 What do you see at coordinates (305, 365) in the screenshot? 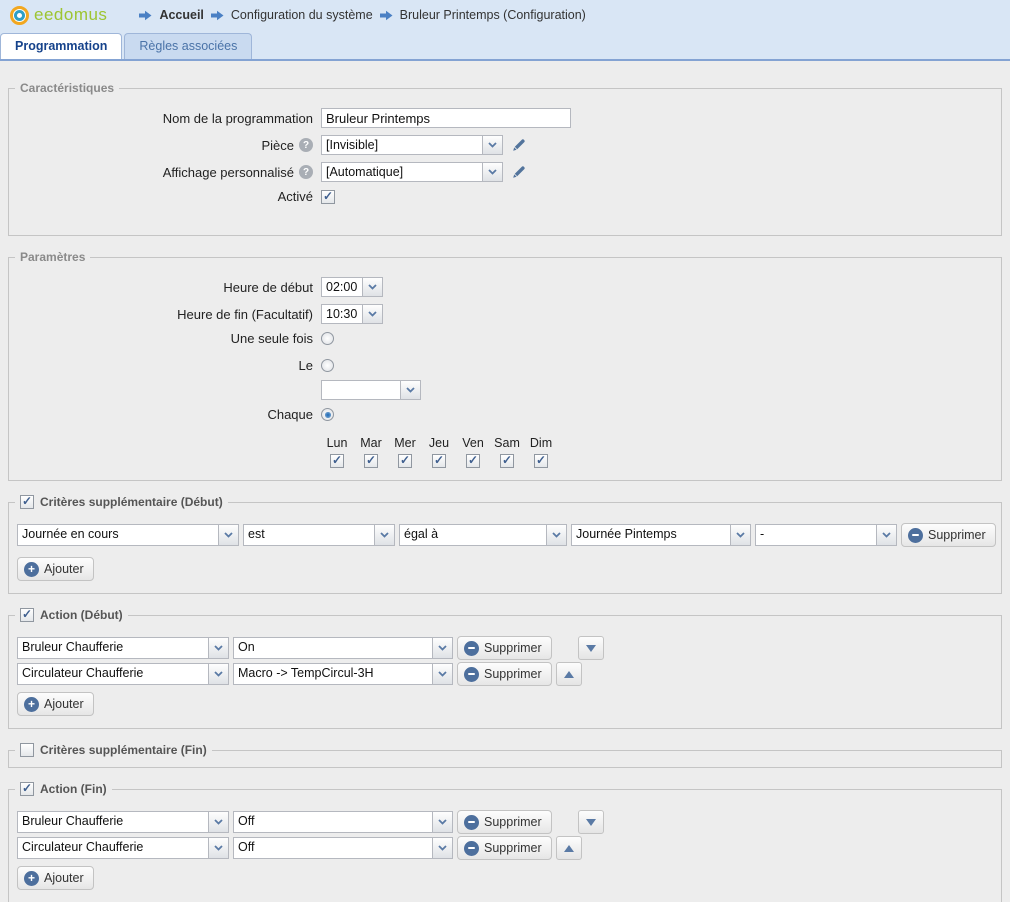
I see `on-date-label: Le` at bounding box center [305, 365].